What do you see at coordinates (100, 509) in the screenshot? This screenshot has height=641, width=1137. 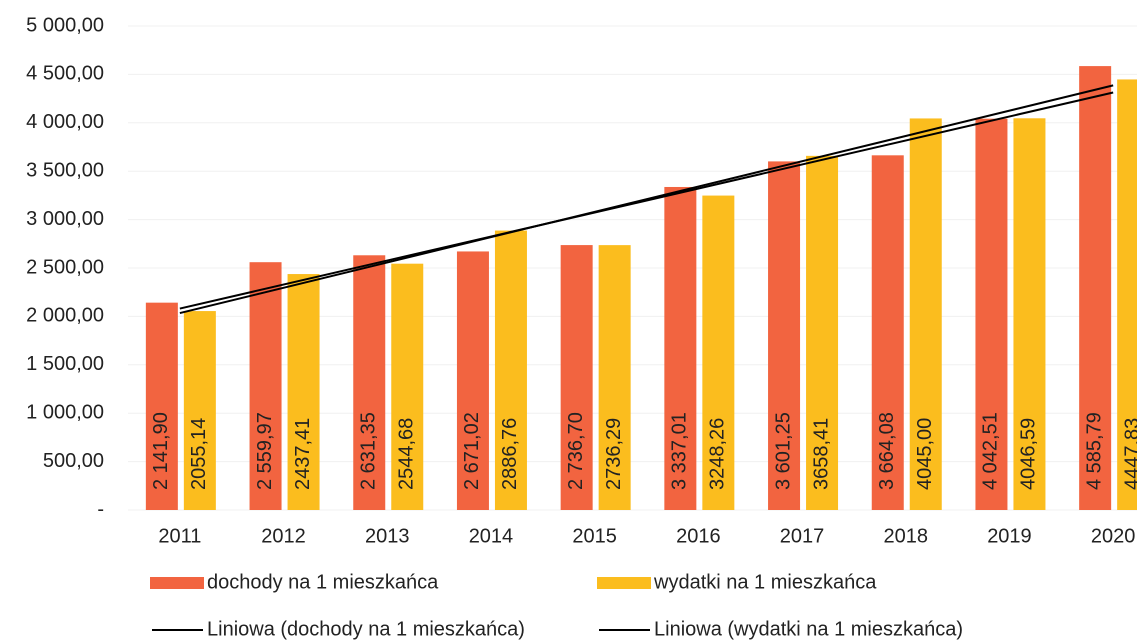 I see `y-tick-label: -` at bounding box center [100, 509].